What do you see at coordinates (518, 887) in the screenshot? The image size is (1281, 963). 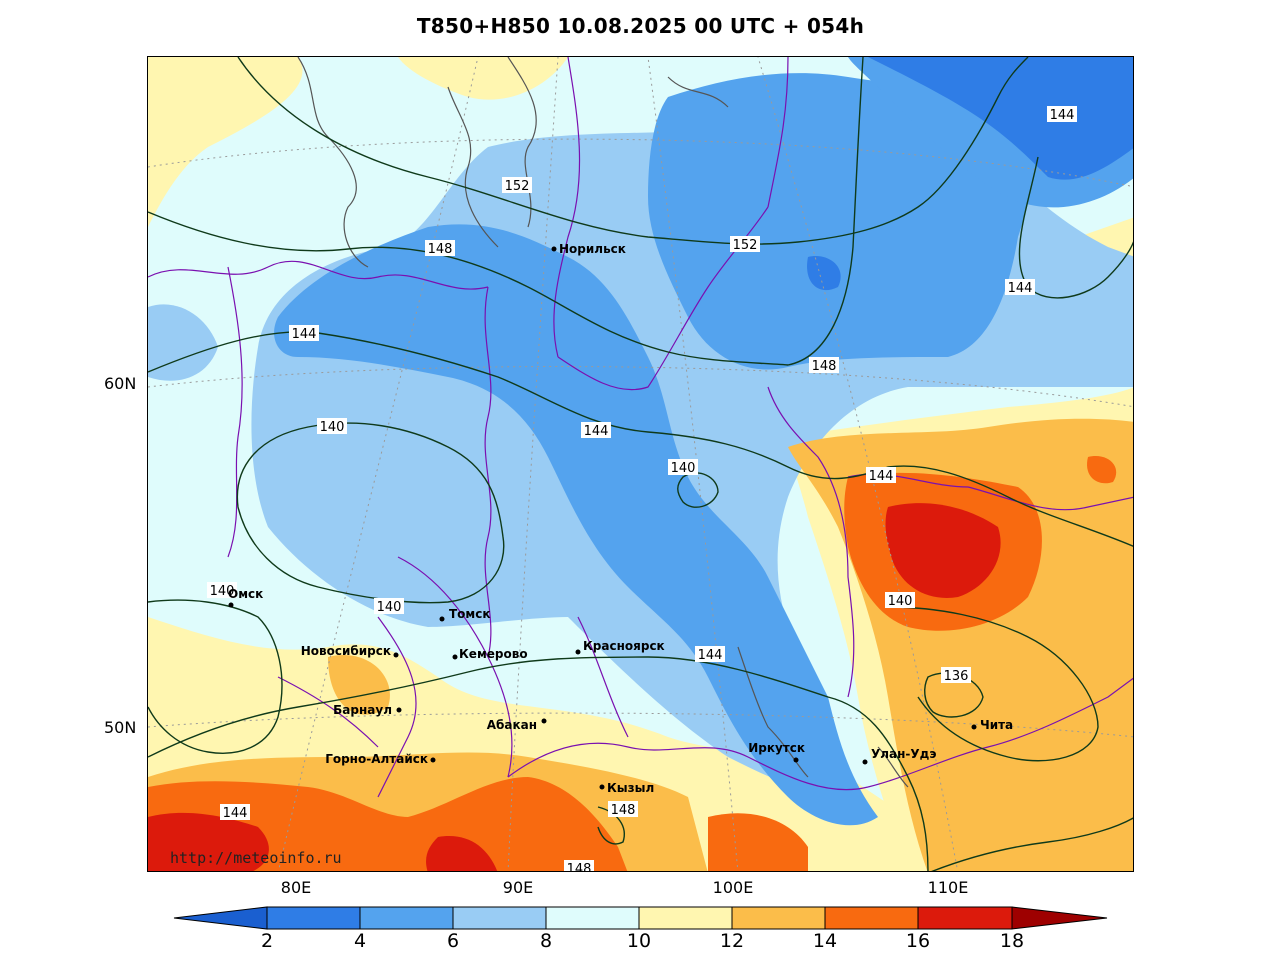 I see `lon-label-90e: 90E` at bounding box center [518, 887].